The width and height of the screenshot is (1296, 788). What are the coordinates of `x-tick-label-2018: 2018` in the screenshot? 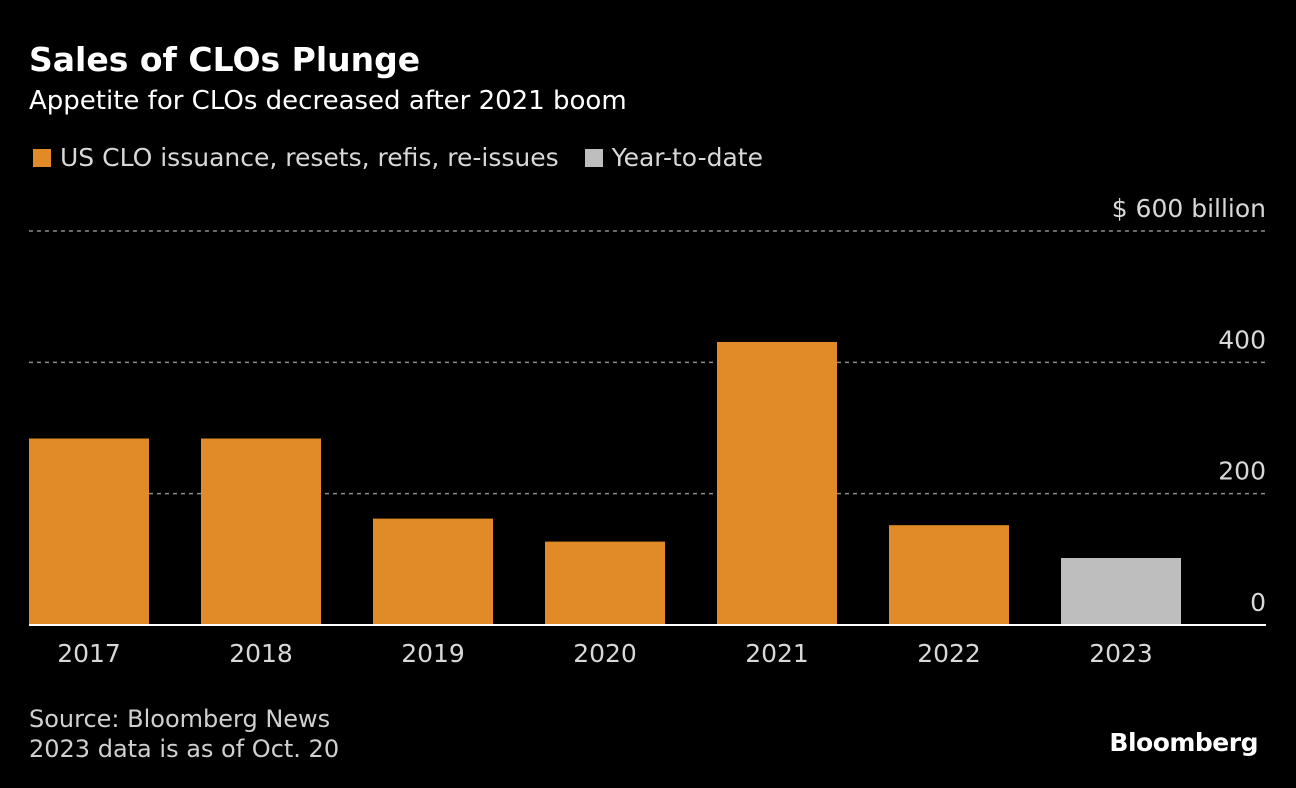 It's located at (261, 653).